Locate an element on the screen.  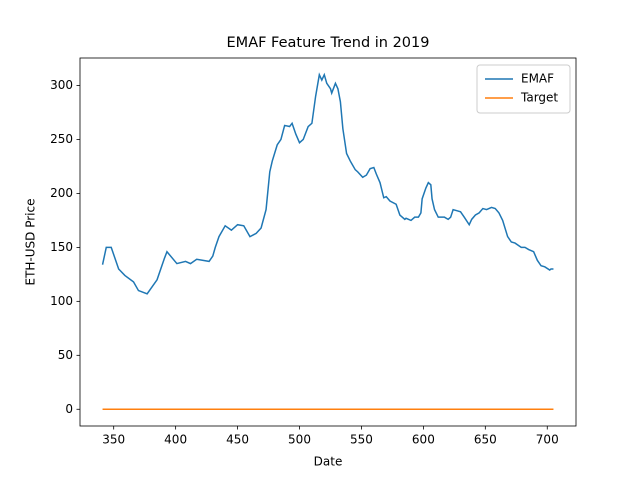
legend-box is located at coordinates (523, 89).